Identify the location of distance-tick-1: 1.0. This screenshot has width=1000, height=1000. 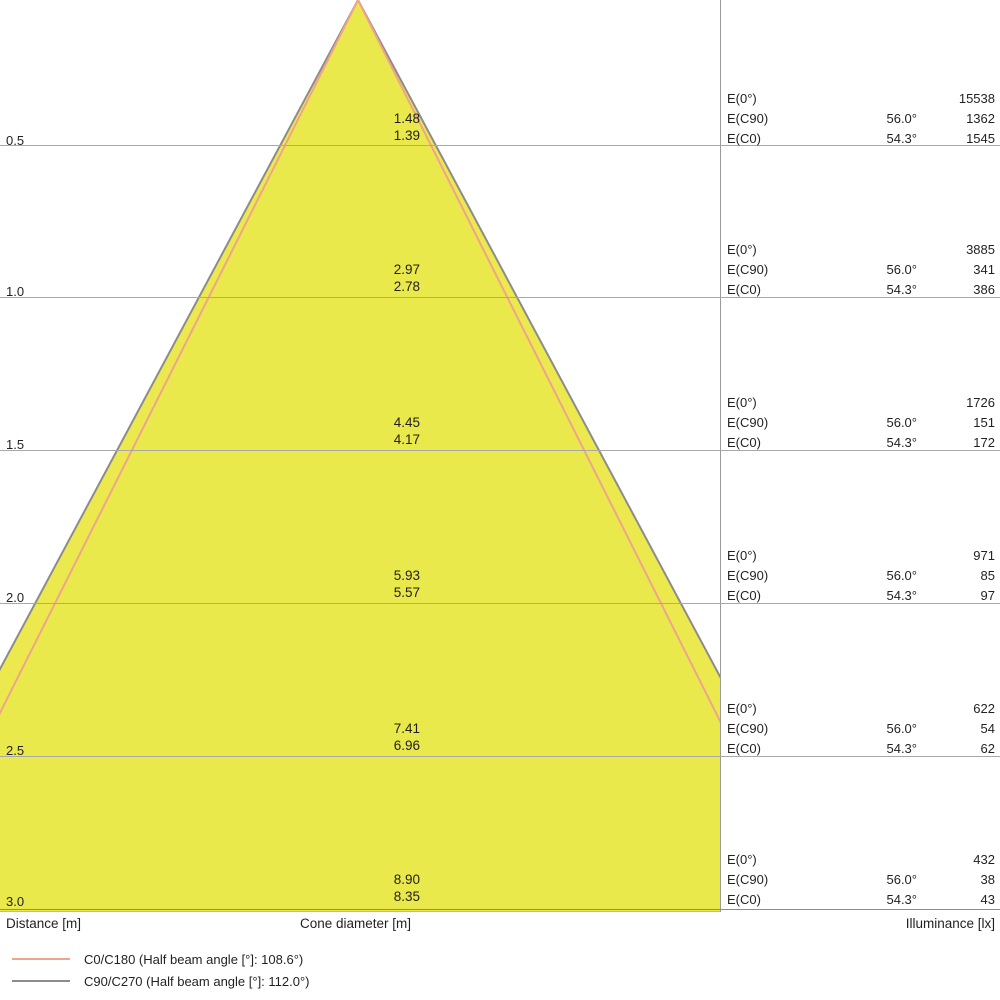
(15, 291).